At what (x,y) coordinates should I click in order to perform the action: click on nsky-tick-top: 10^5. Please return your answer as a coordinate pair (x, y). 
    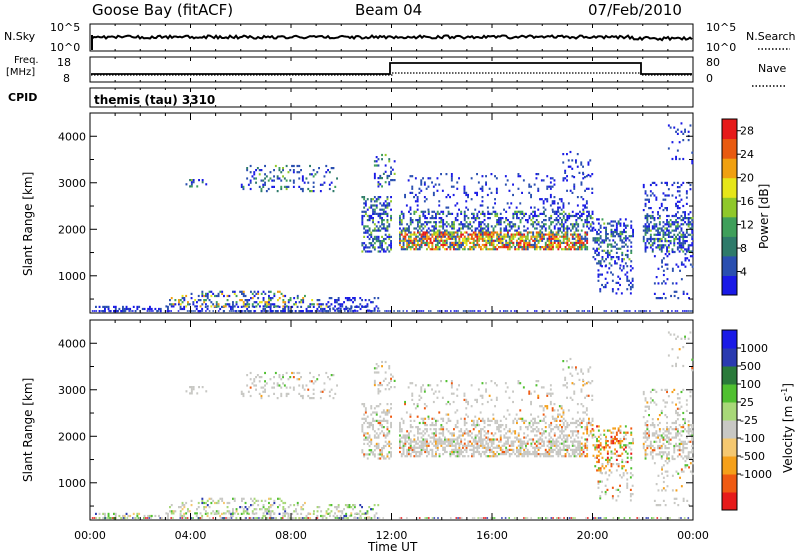
    Looking at the image, I should click on (65, 27).